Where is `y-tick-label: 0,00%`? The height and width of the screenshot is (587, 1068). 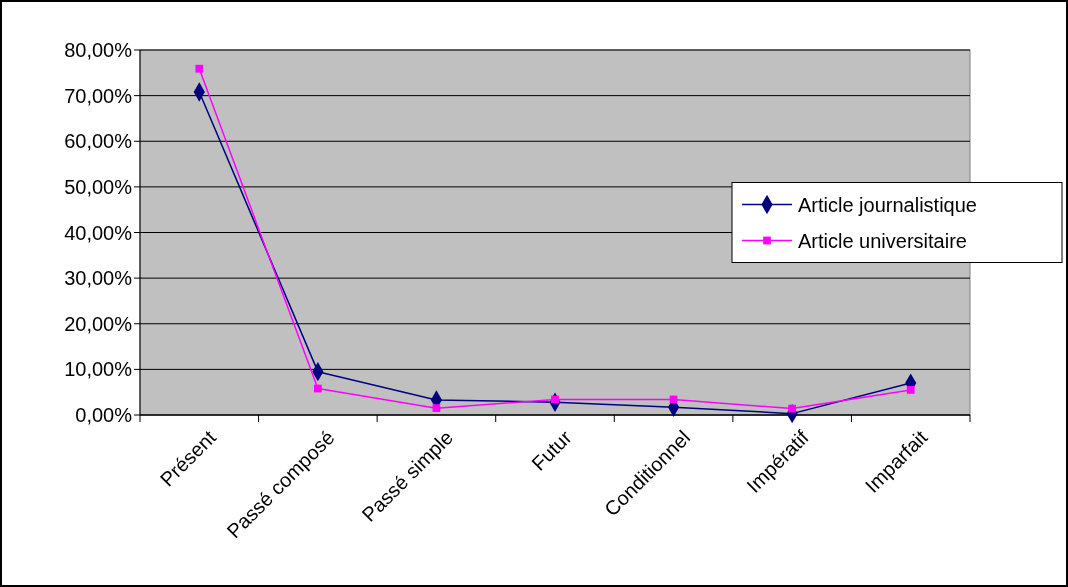 y-tick-label: 0,00% is located at coordinates (104, 415).